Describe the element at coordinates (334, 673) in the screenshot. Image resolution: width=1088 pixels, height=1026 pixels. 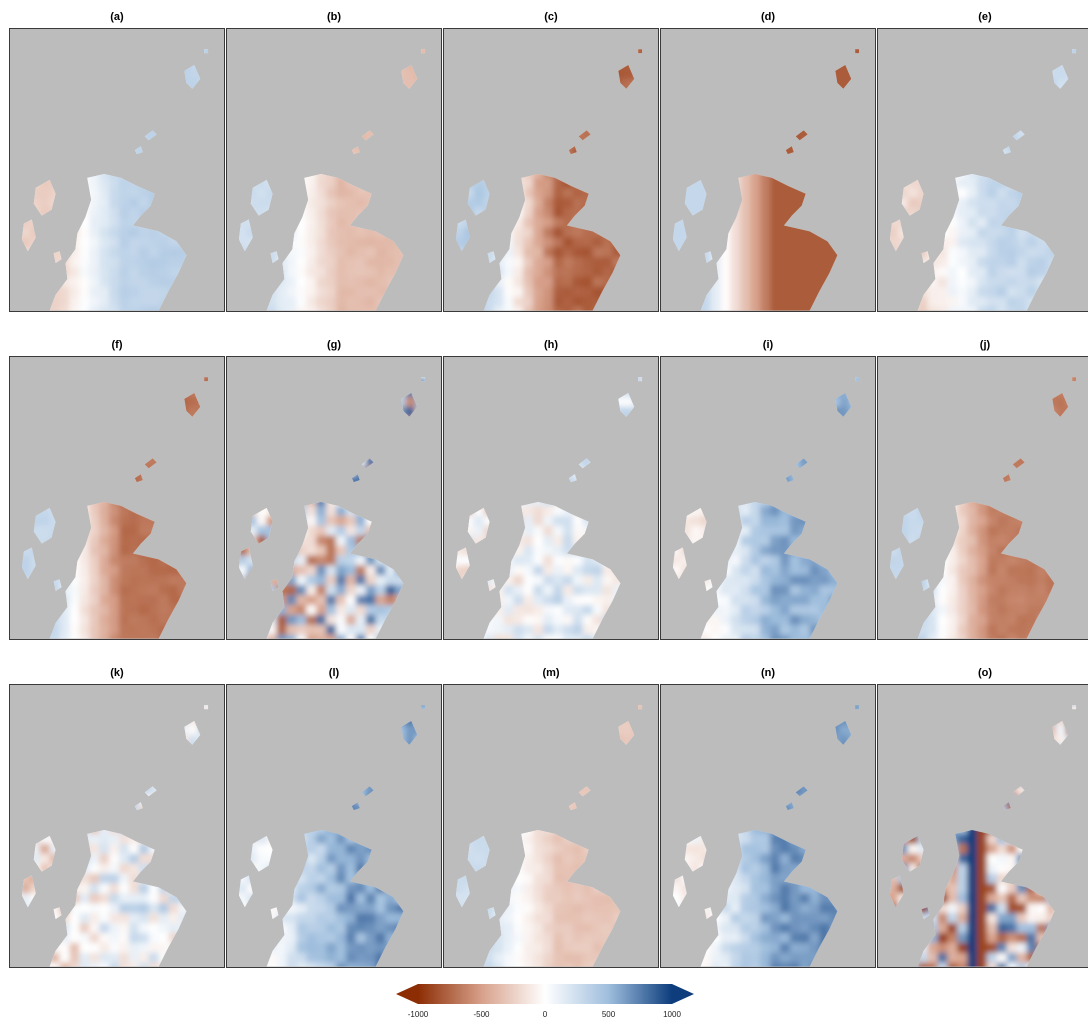
I see `panel-label: (l)` at that location.